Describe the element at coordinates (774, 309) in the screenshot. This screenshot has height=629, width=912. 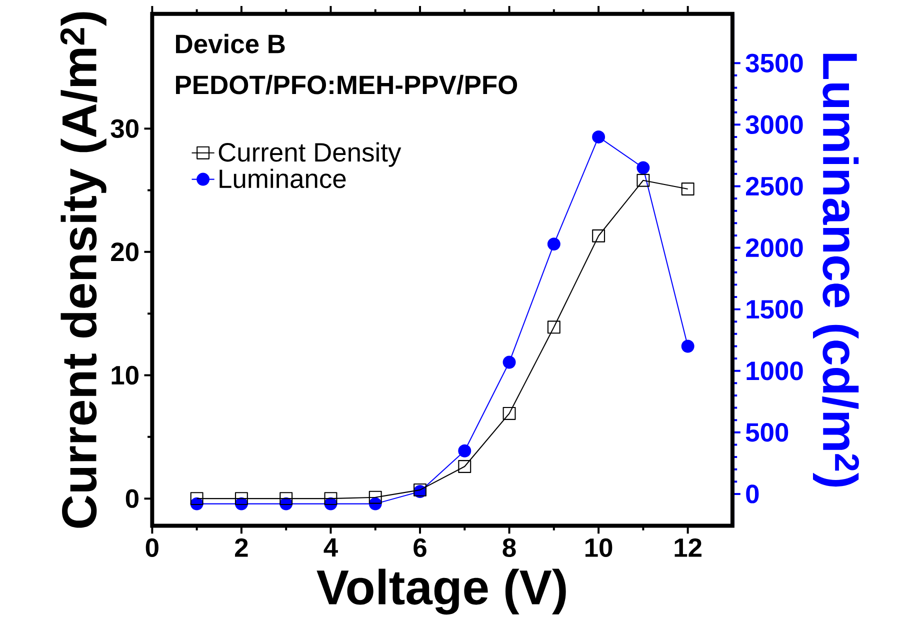
I see `y2-tick-label: 1500` at that location.